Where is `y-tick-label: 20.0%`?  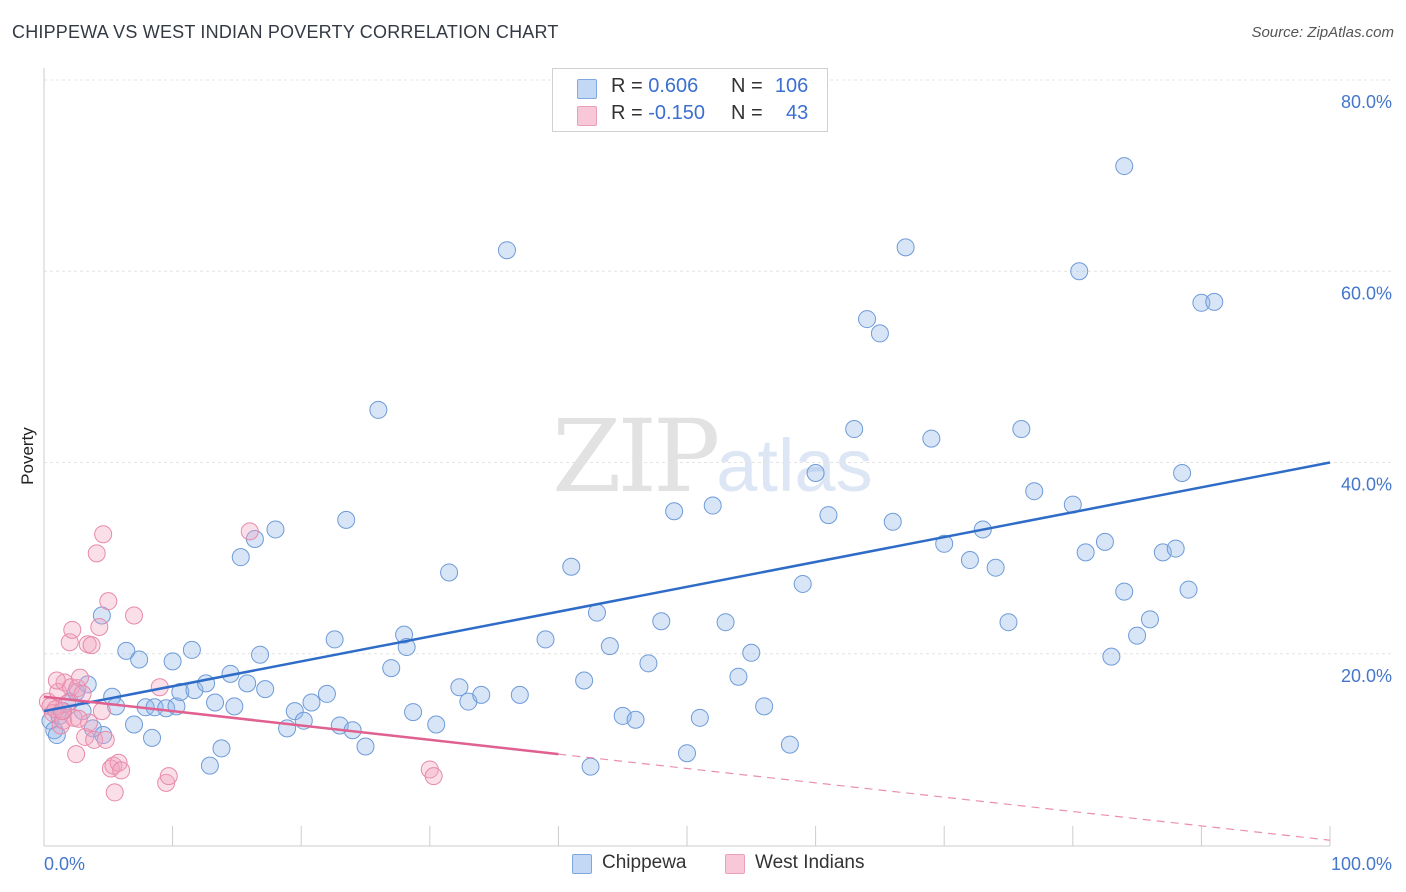 y-tick-label: 20.0% is located at coordinates (1366, 676).